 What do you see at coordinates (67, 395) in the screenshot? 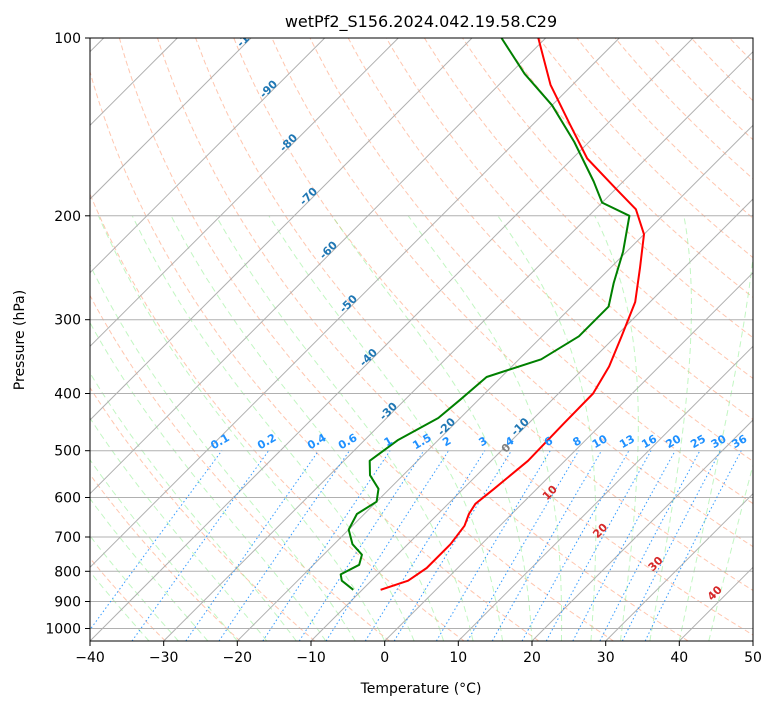
I see `y-tick-label: 400` at bounding box center [67, 395].